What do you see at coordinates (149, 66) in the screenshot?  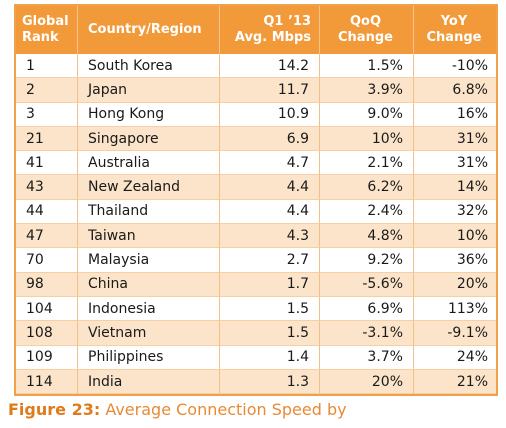 I see `cell-country: South Korea` at bounding box center [149, 66].